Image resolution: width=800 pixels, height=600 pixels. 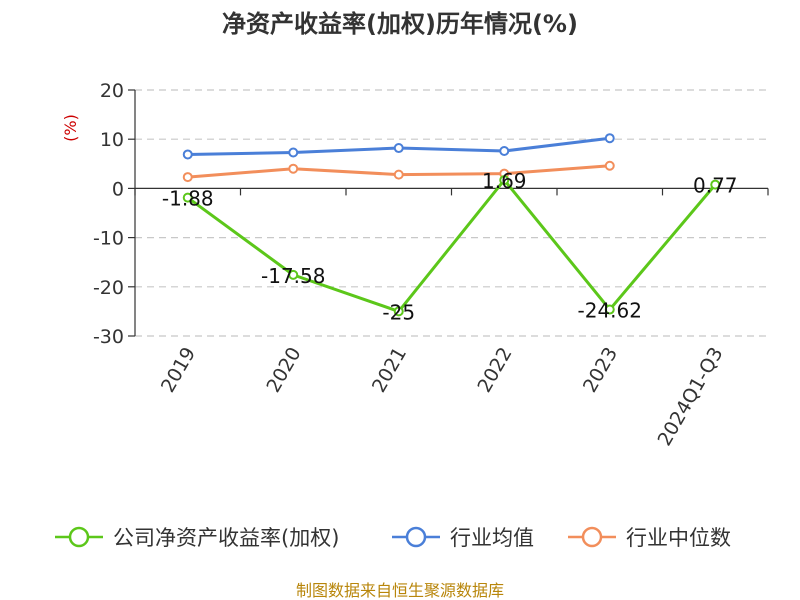 I want to click on data-label: 1.69, so click(x=504, y=181).